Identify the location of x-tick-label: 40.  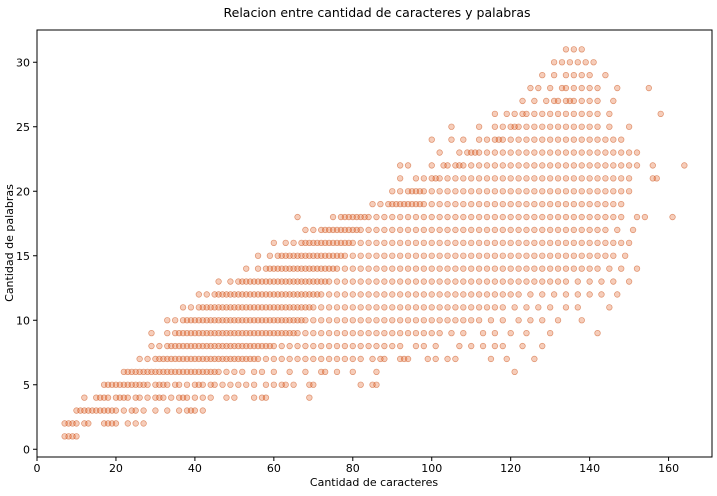
(195, 468).